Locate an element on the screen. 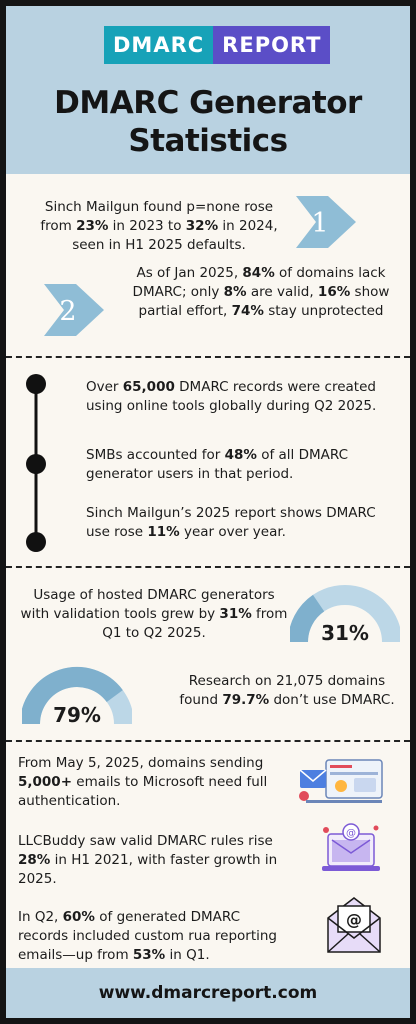  footer-url: www.dmarcreport.com is located at coordinates (208, 993).